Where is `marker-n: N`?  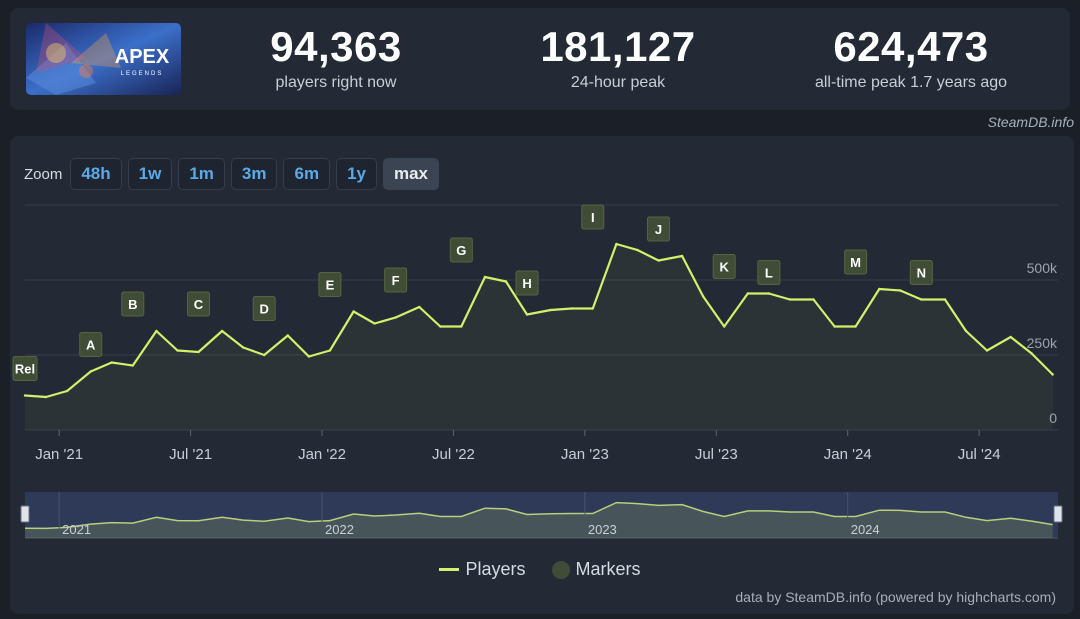 marker-n: N is located at coordinates (921, 272).